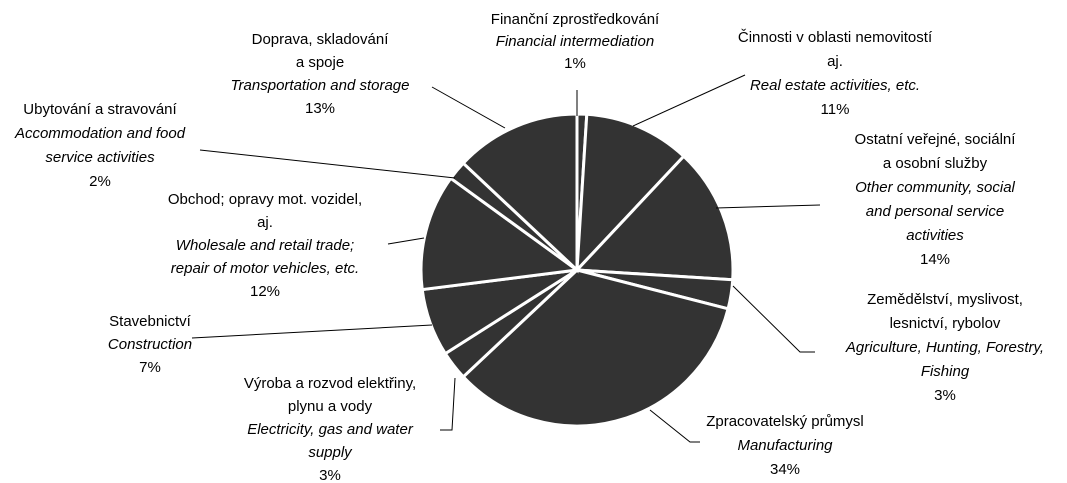 This screenshot has height=483, width=1067. What do you see at coordinates (321, 39) in the screenshot?
I see `slice-label-cs: Doprava, skladování` at bounding box center [321, 39].